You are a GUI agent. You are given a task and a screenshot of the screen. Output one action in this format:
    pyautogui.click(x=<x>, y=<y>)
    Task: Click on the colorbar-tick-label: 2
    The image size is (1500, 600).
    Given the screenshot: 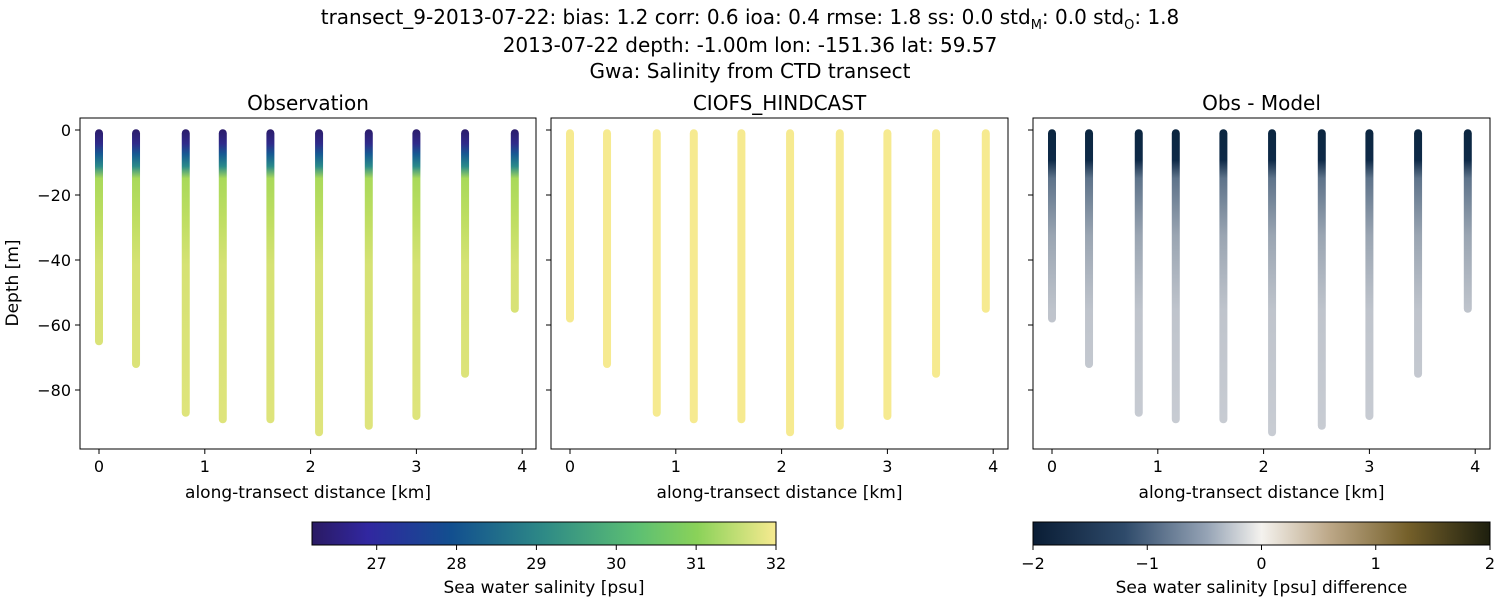 What is the action you would take?
    pyautogui.click(x=1490, y=563)
    